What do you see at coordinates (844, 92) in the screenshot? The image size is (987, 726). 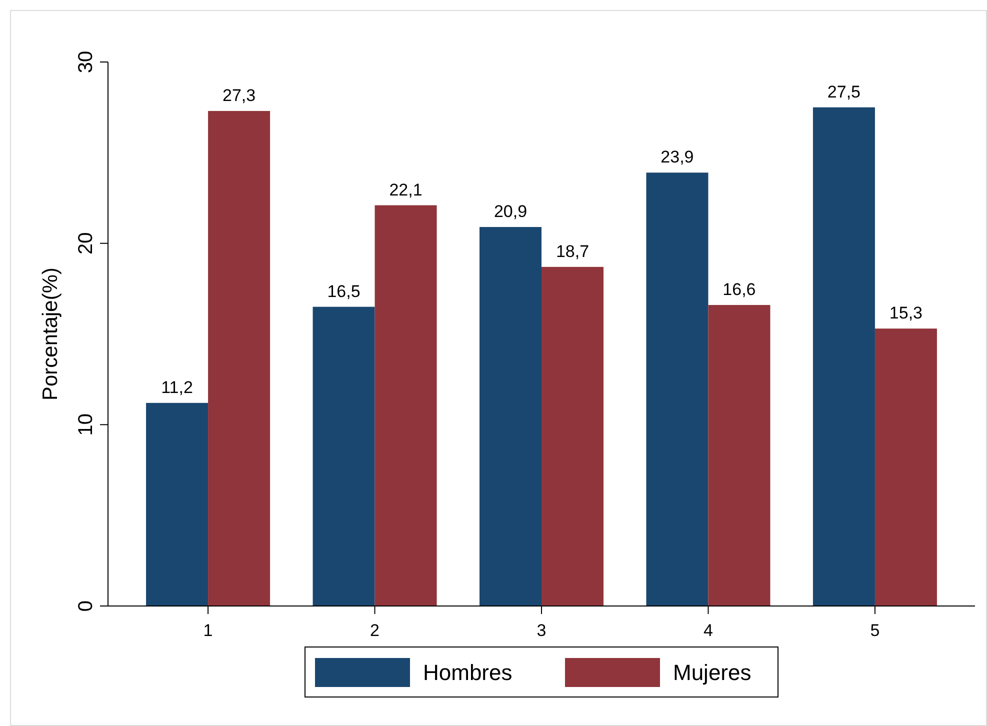 I see `data-label: 27,5` at bounding box center [844, 92].